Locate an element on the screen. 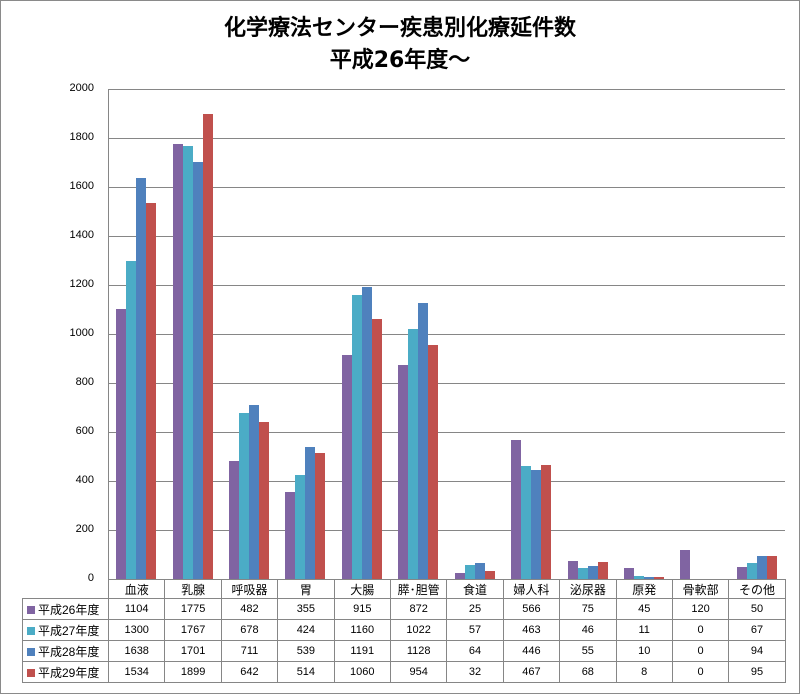  table-cell: 1775 is located at coordinates (193, 609).